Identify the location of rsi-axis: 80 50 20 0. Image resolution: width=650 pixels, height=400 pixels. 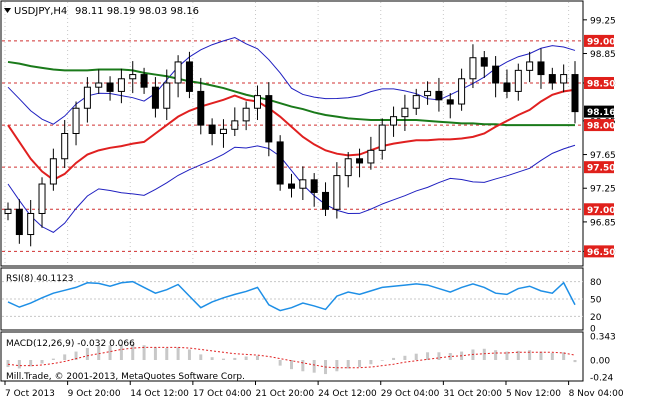
(596, 306).